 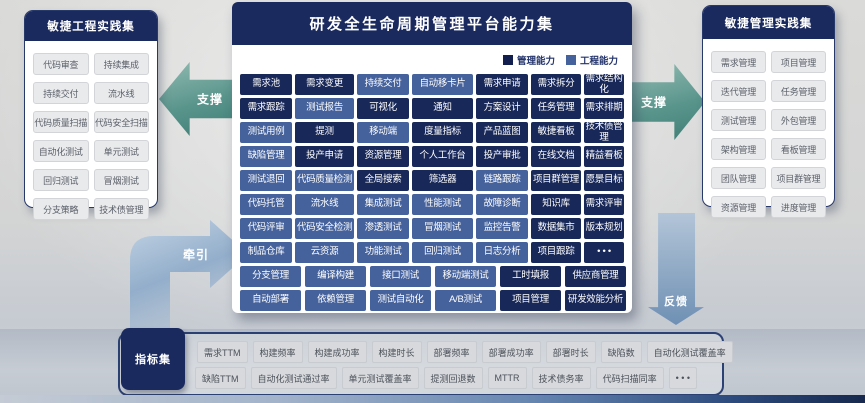 What do you see at coordinates (335, 300) in the screenshot?
I see `capability-button: 依赖管理` at bounding box center [335, 300].